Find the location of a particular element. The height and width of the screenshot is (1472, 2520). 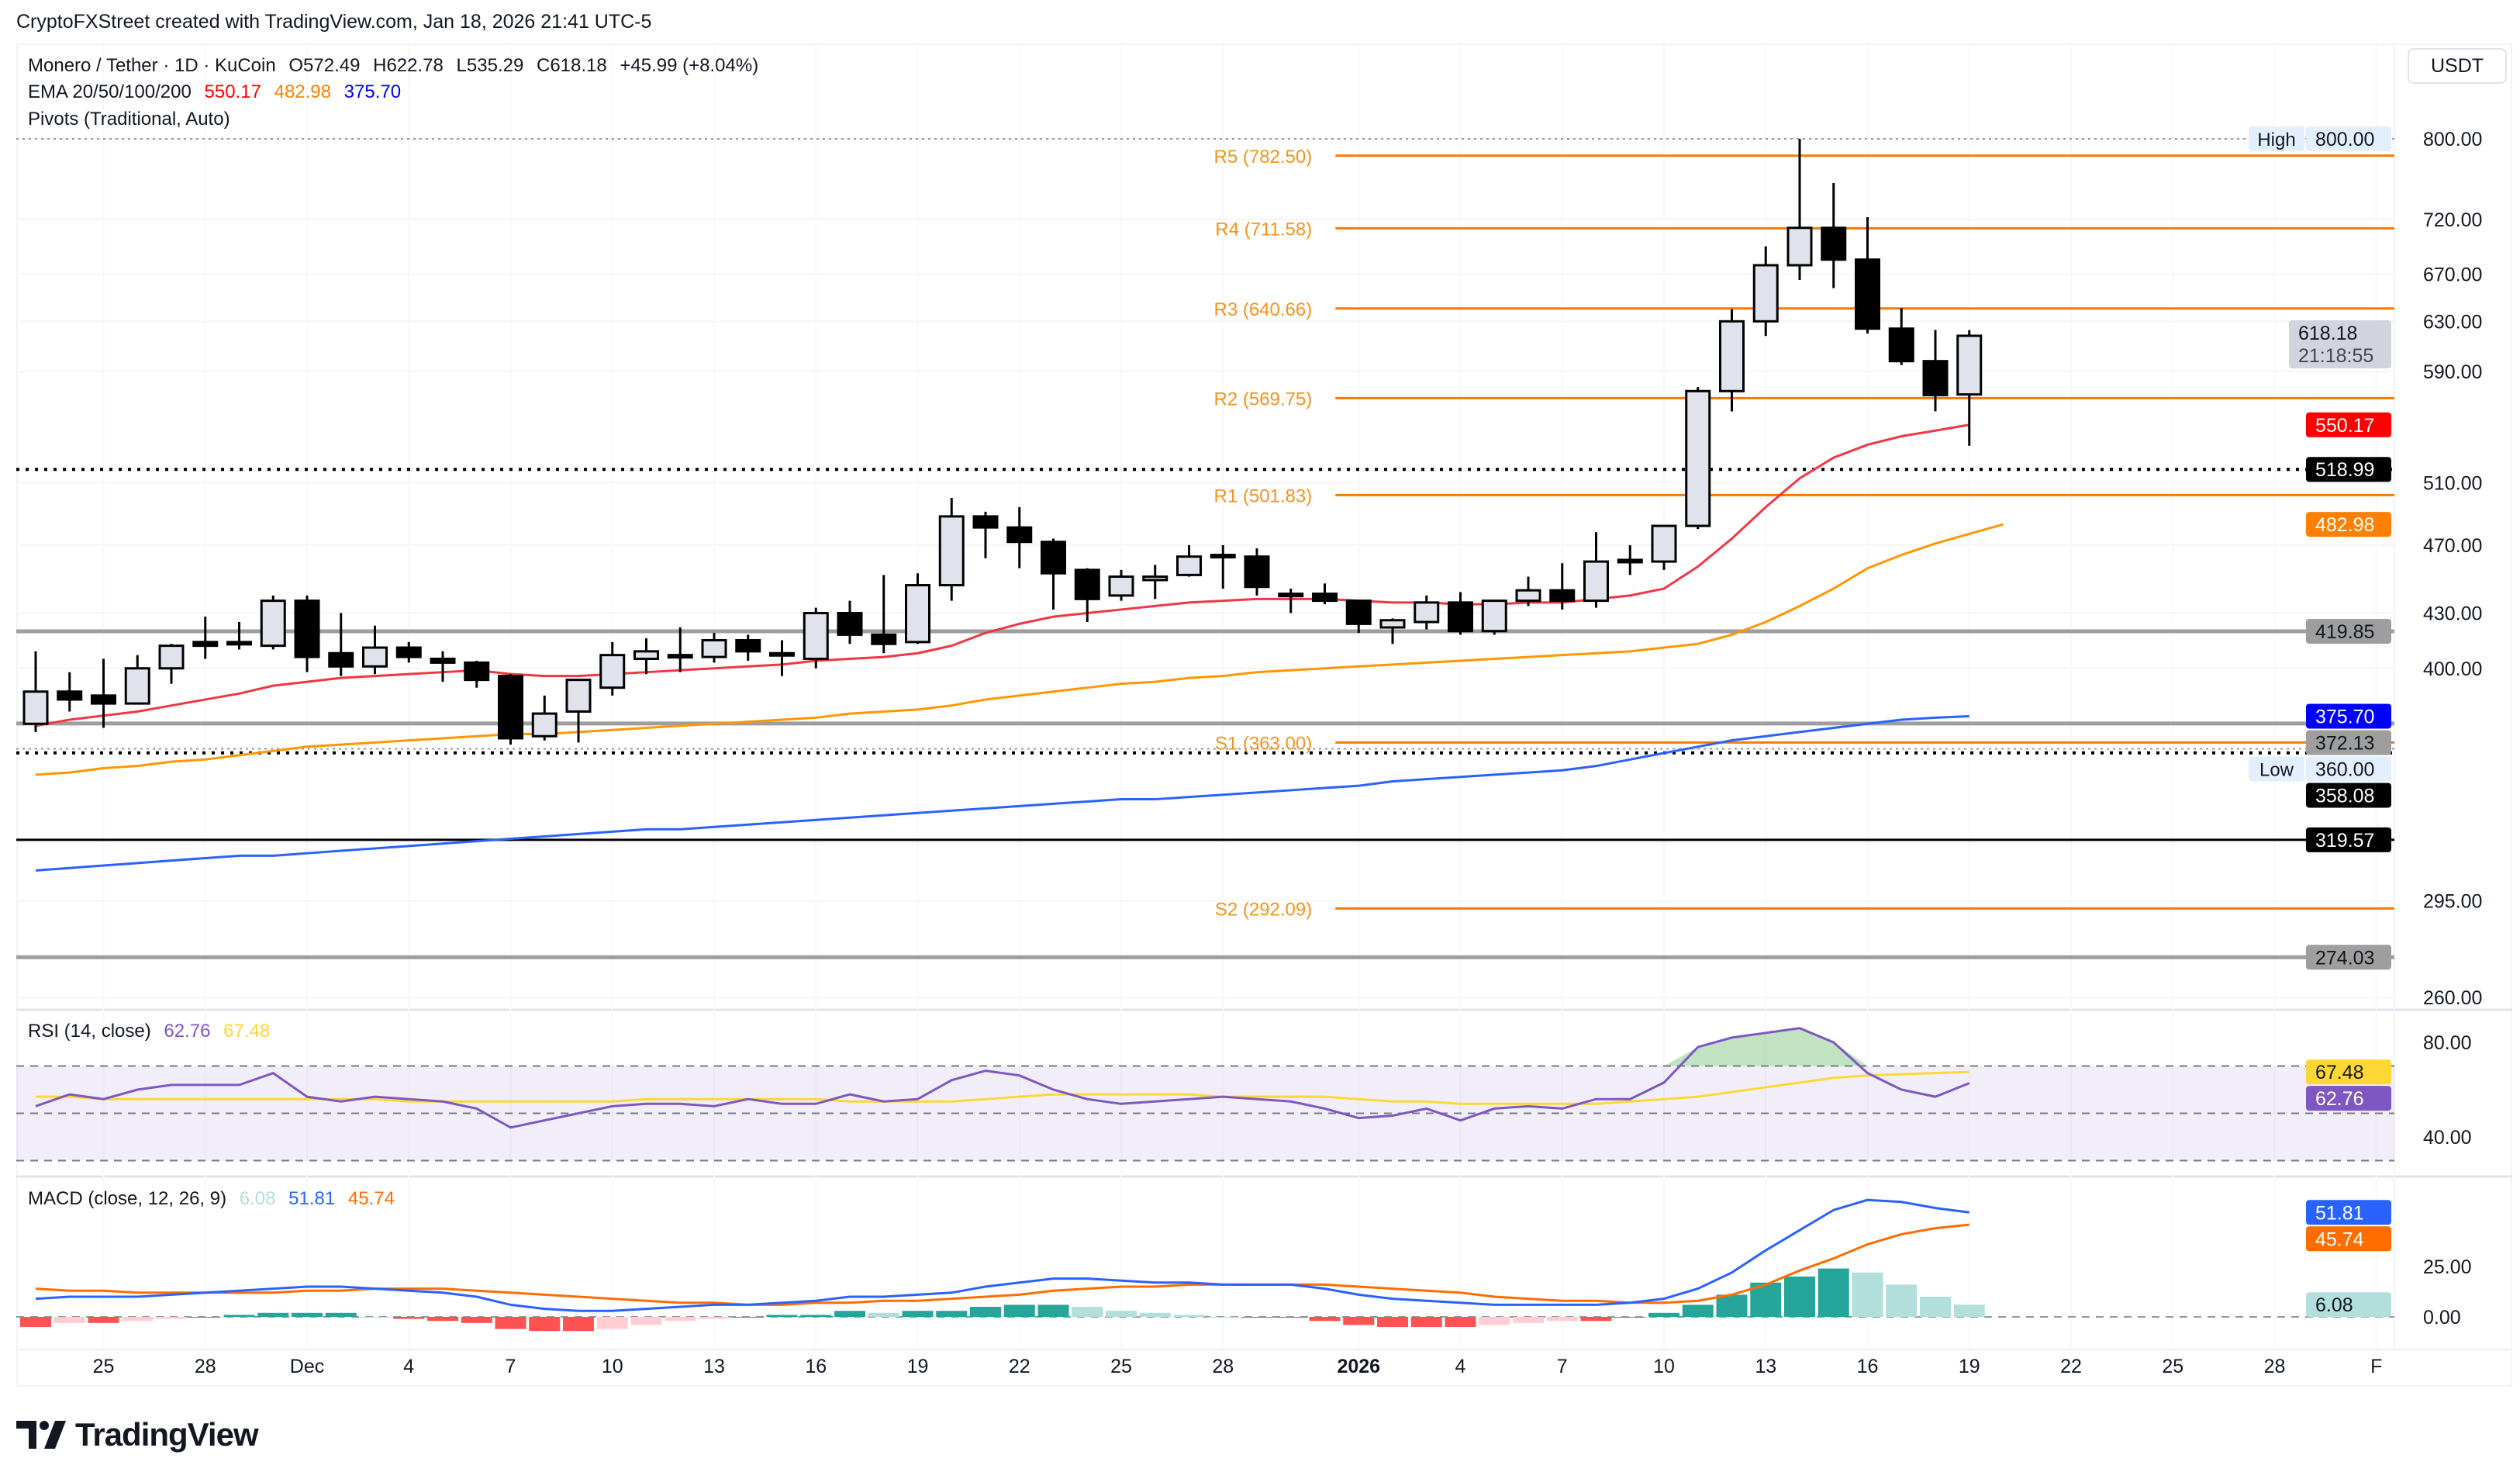

ema-legend: EMA 20/50/100/200 550.17 482.98 375.70 is located at coordinates (218, 92).